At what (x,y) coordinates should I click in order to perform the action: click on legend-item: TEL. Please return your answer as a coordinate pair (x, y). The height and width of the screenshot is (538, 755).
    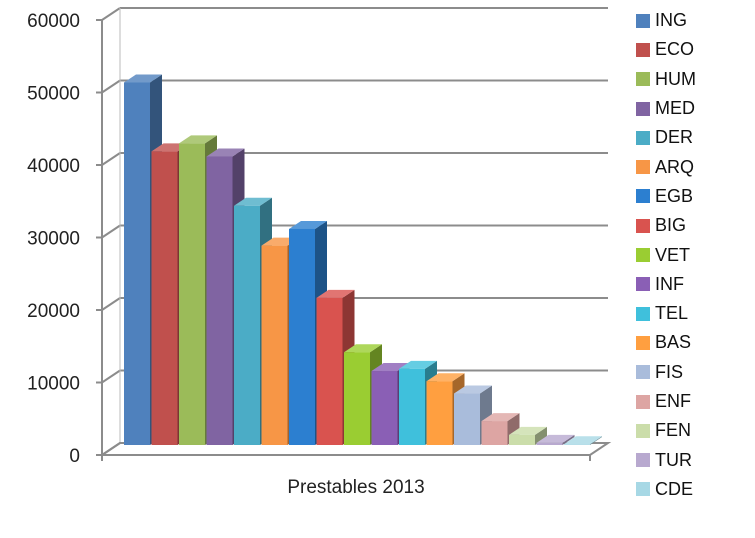
    Looking at the image, I should click on (666, 313).